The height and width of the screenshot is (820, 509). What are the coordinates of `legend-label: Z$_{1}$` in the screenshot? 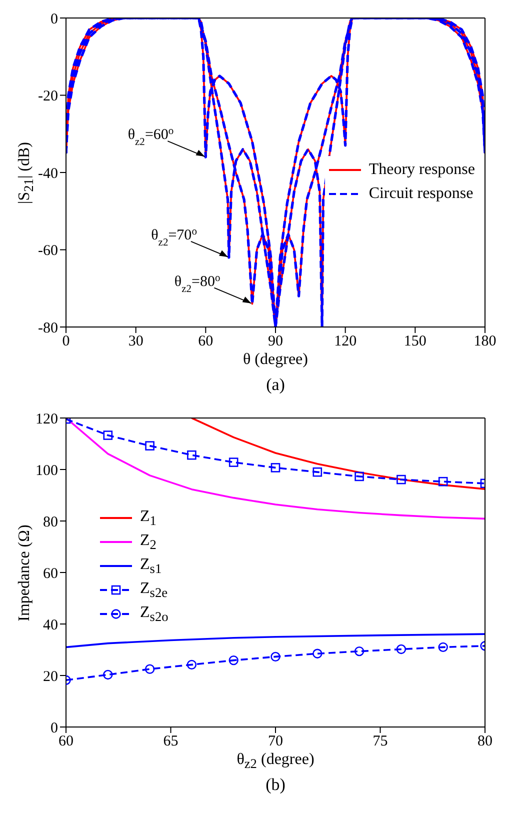 It's located at (148, 518).